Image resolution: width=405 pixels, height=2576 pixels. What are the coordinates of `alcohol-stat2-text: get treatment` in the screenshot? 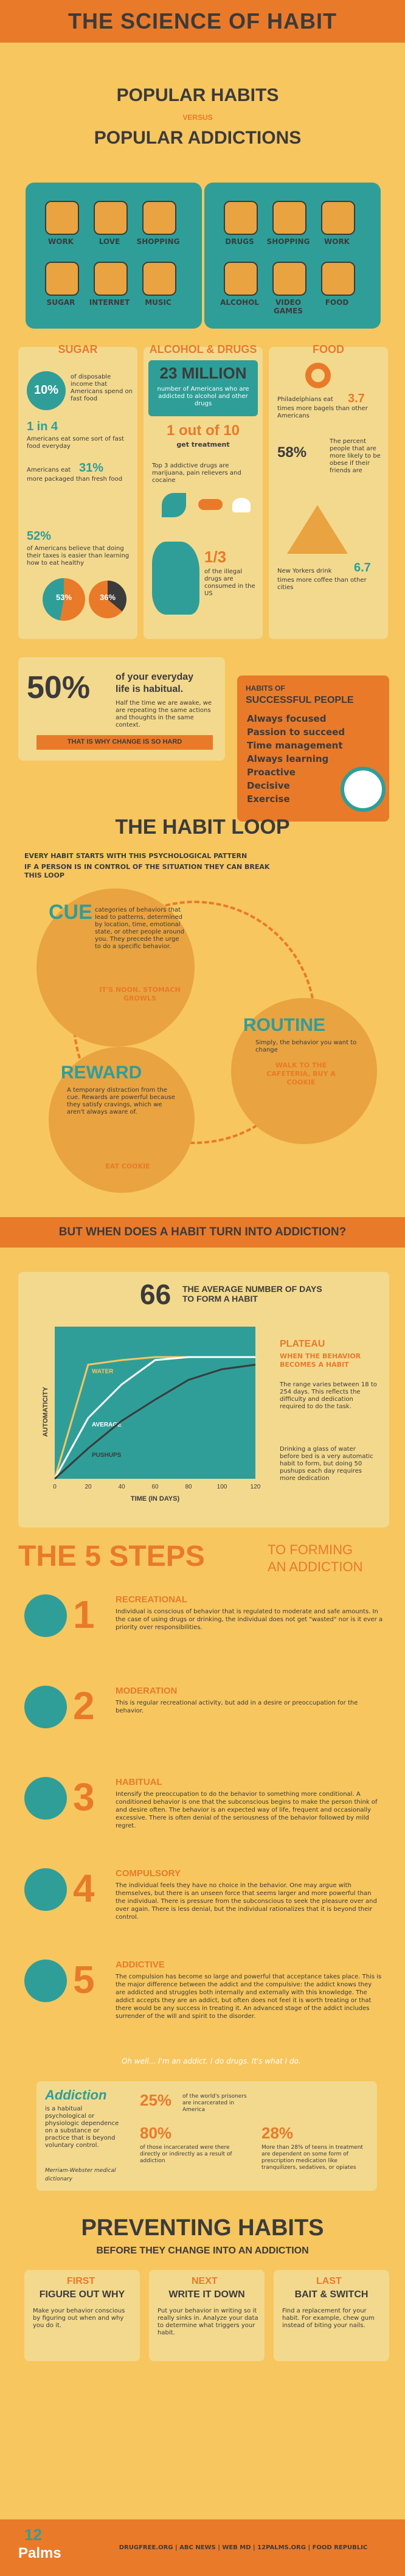 It's located at (203, 445).